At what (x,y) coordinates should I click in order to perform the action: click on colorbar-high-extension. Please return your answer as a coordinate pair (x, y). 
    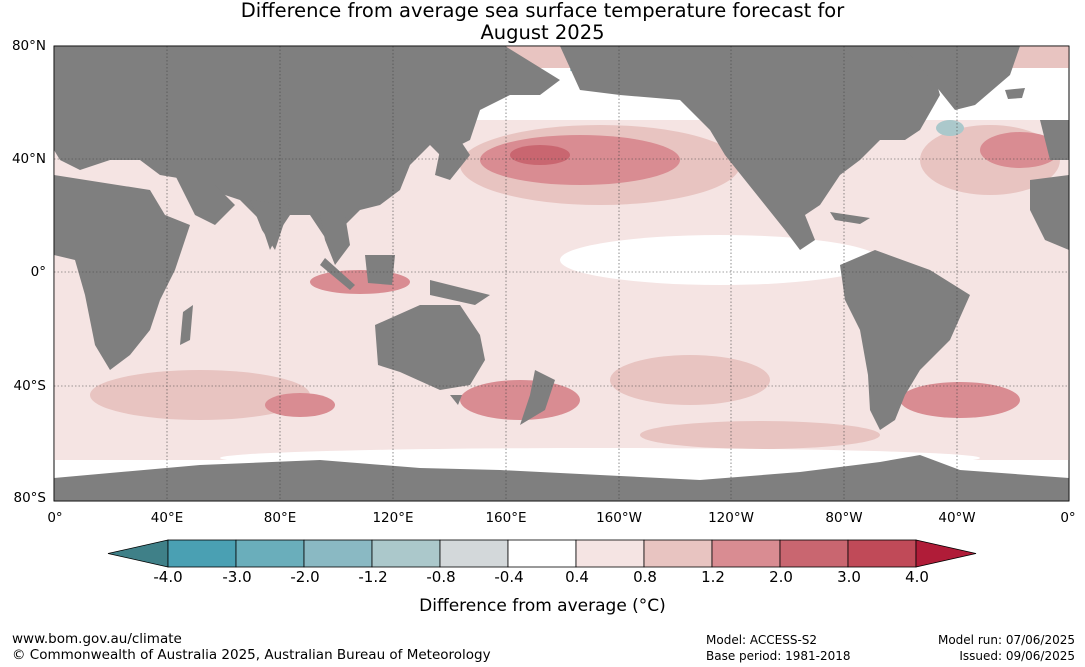
    Looking at the image, I should click on (946, 553).